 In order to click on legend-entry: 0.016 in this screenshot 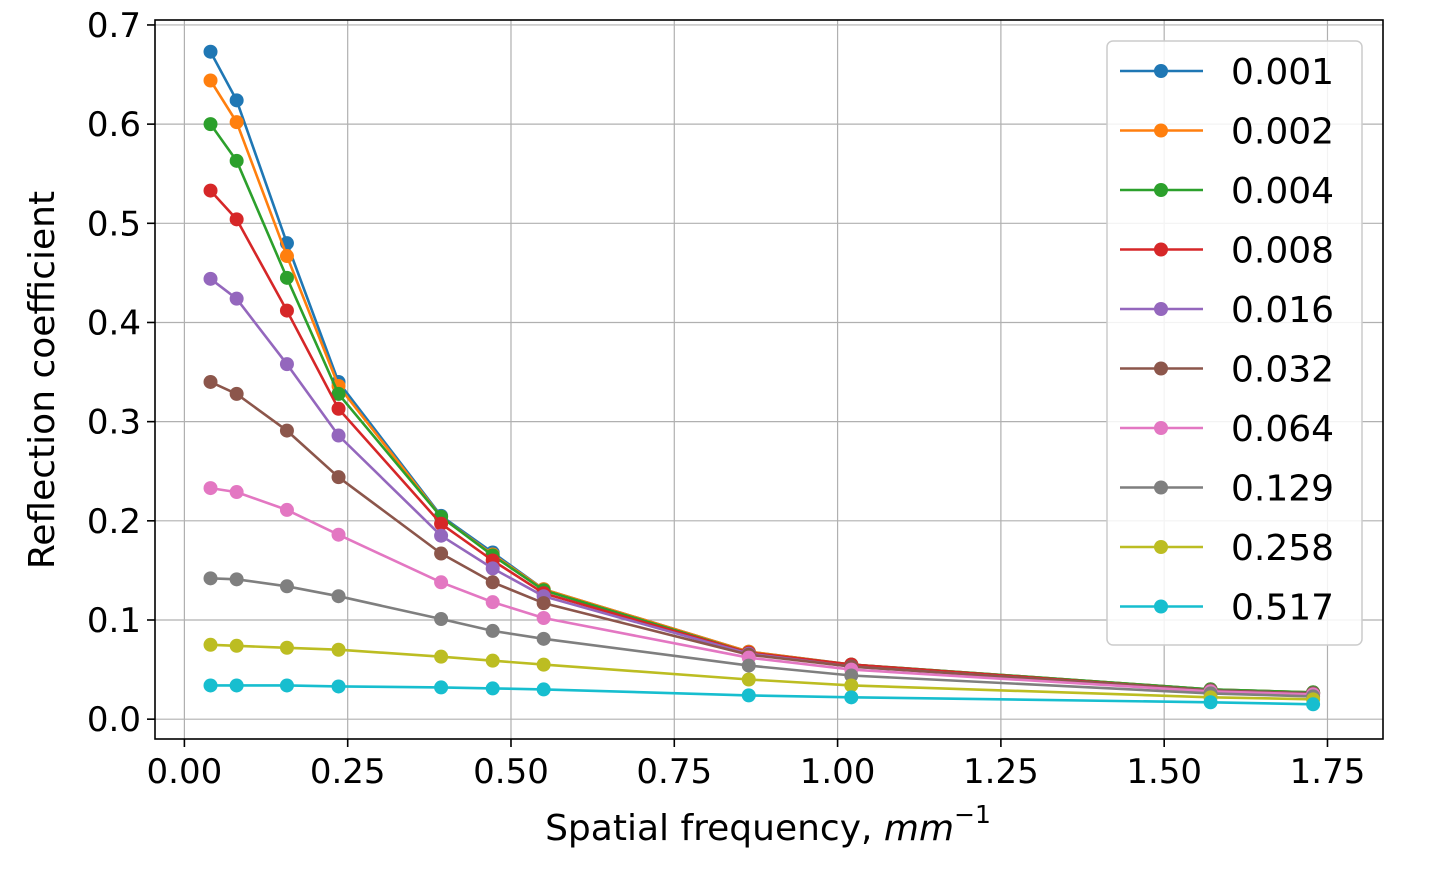, I will do `click(1227, 310)`.